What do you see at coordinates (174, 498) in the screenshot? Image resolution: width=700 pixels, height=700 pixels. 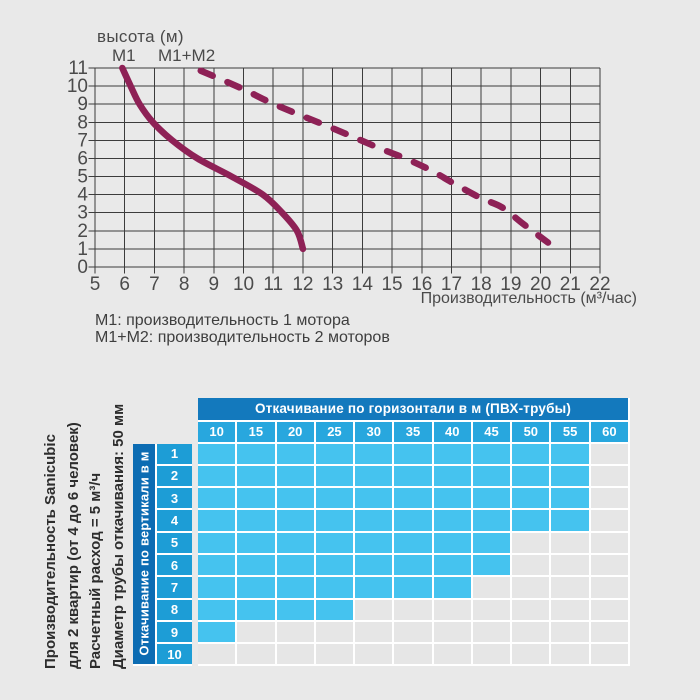 I see `row-header-cell: 3` at bounding box center [174, 498].